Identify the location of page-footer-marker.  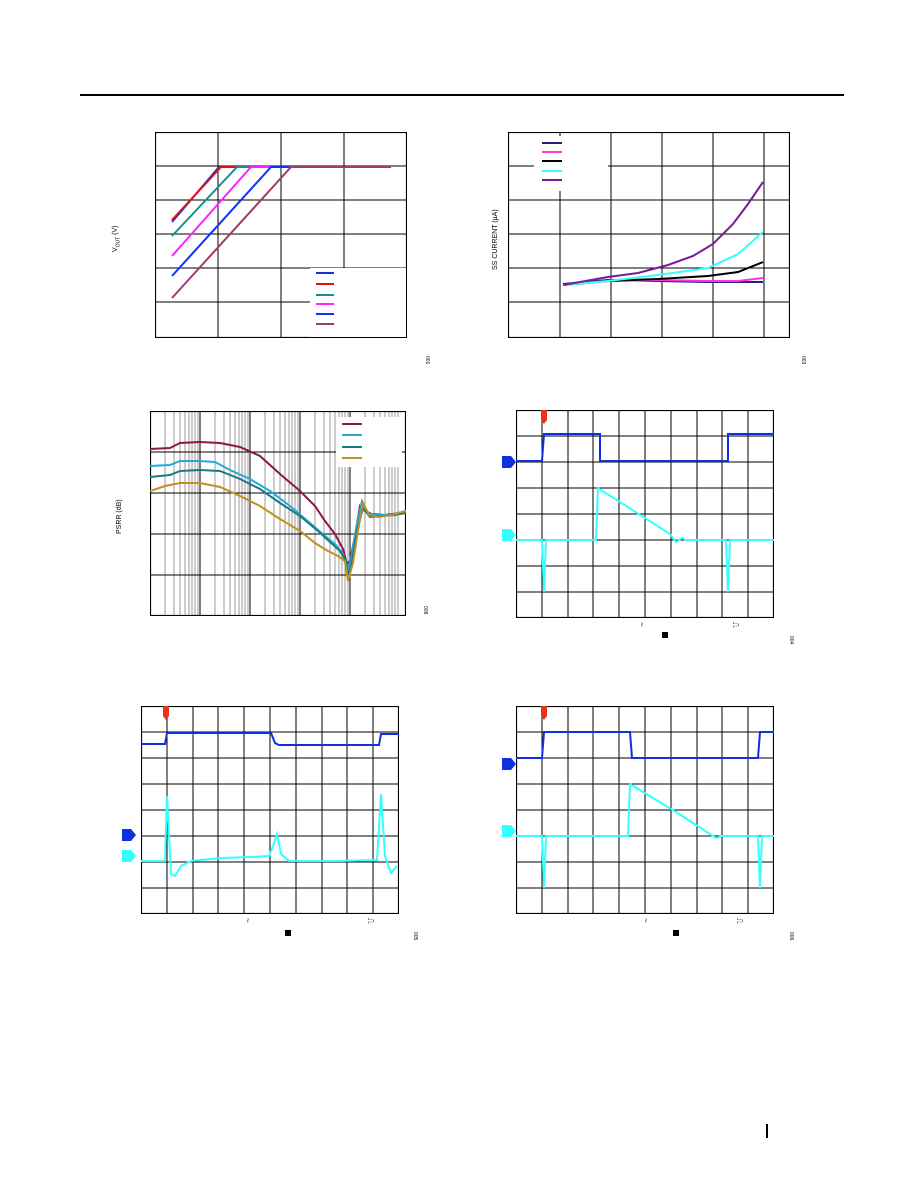
(767, 1131).